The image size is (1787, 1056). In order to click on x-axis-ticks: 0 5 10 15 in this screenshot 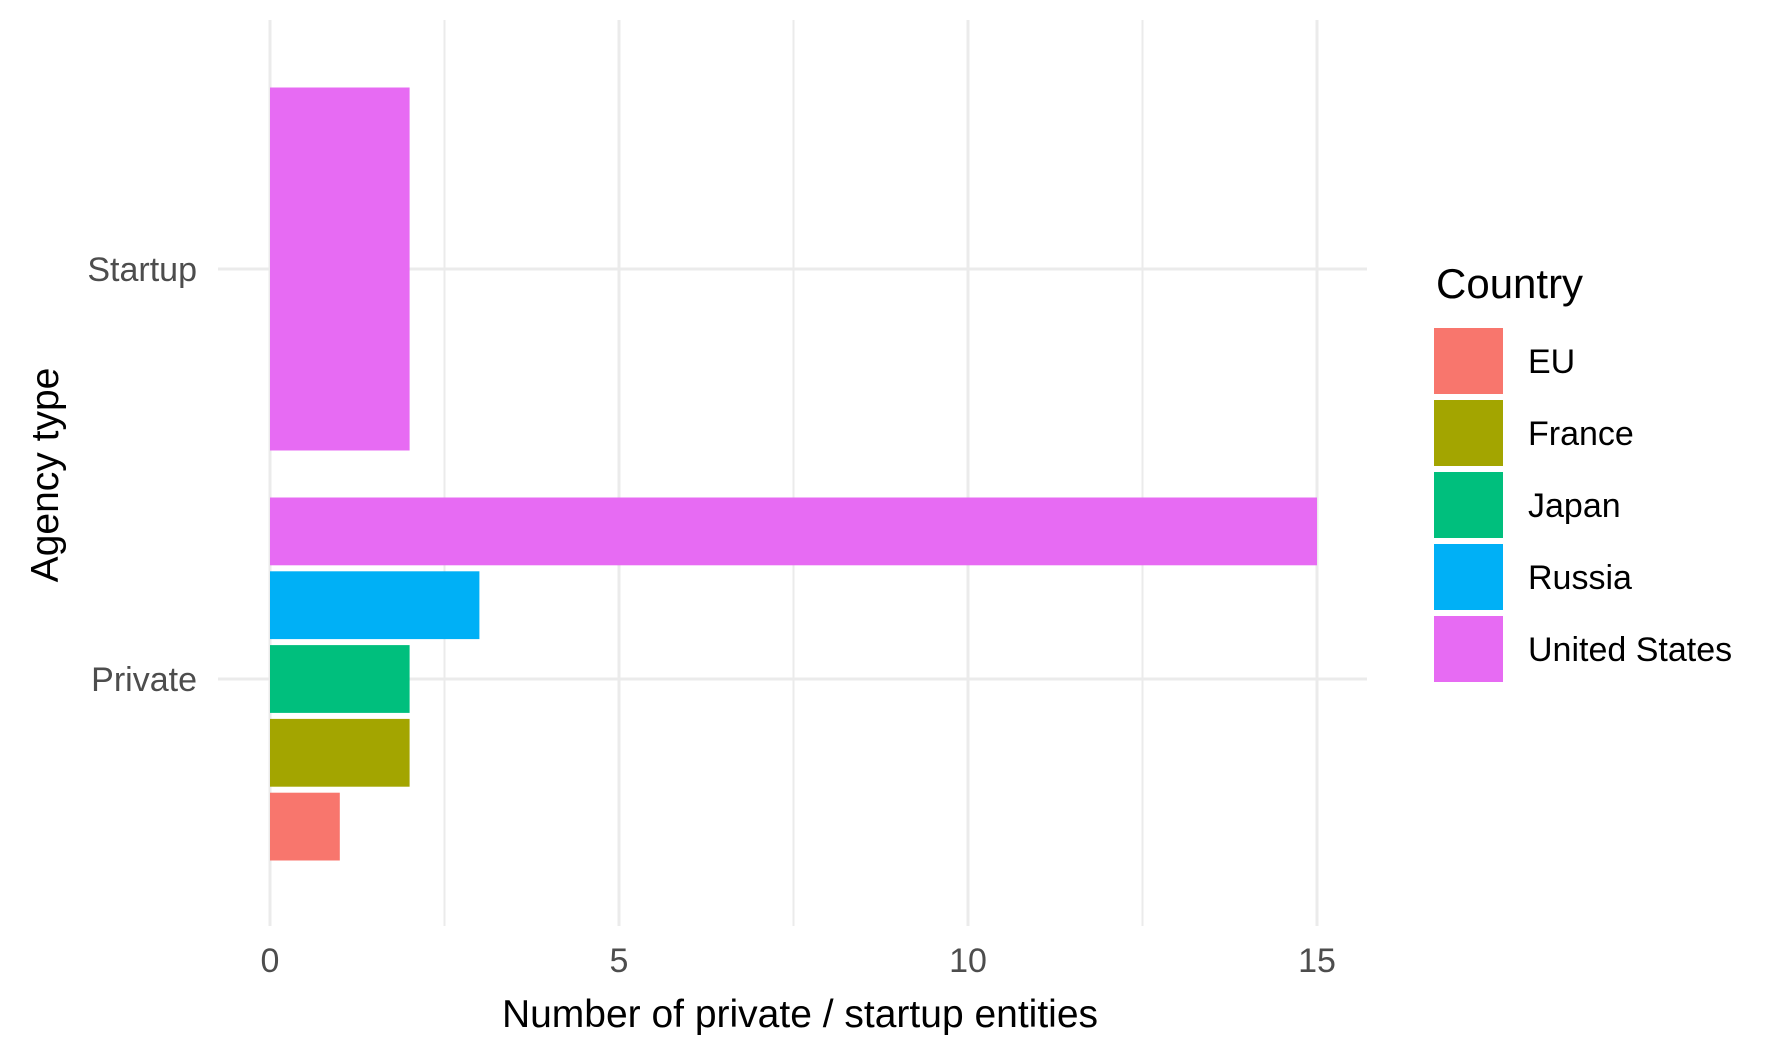, I will do `click(798, 961)`.